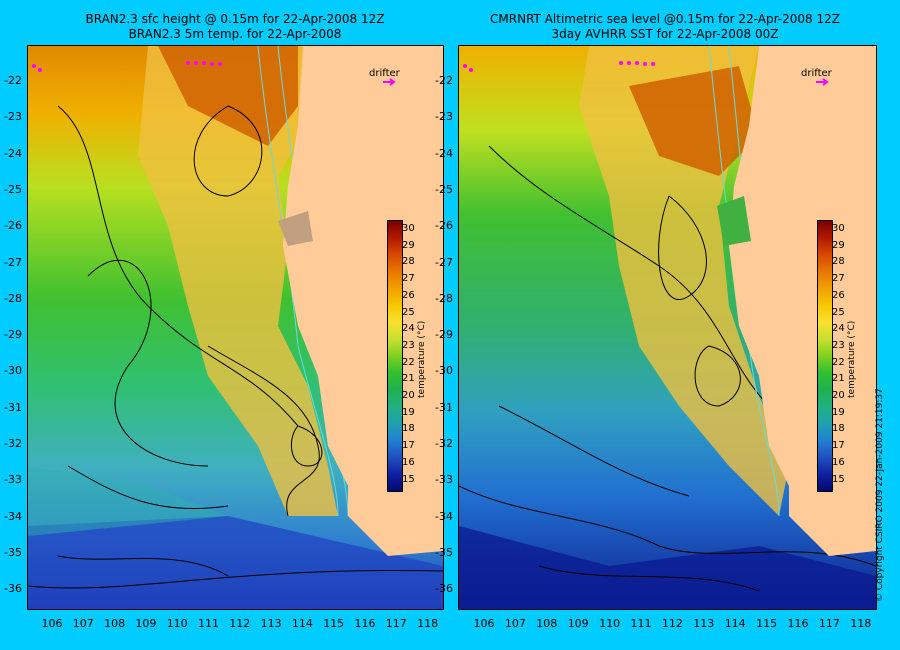  What do you see at coordinates (704, 623) in the screenshot?
I see `longitude-tick-label: 113` at bounding box center [704, 623].